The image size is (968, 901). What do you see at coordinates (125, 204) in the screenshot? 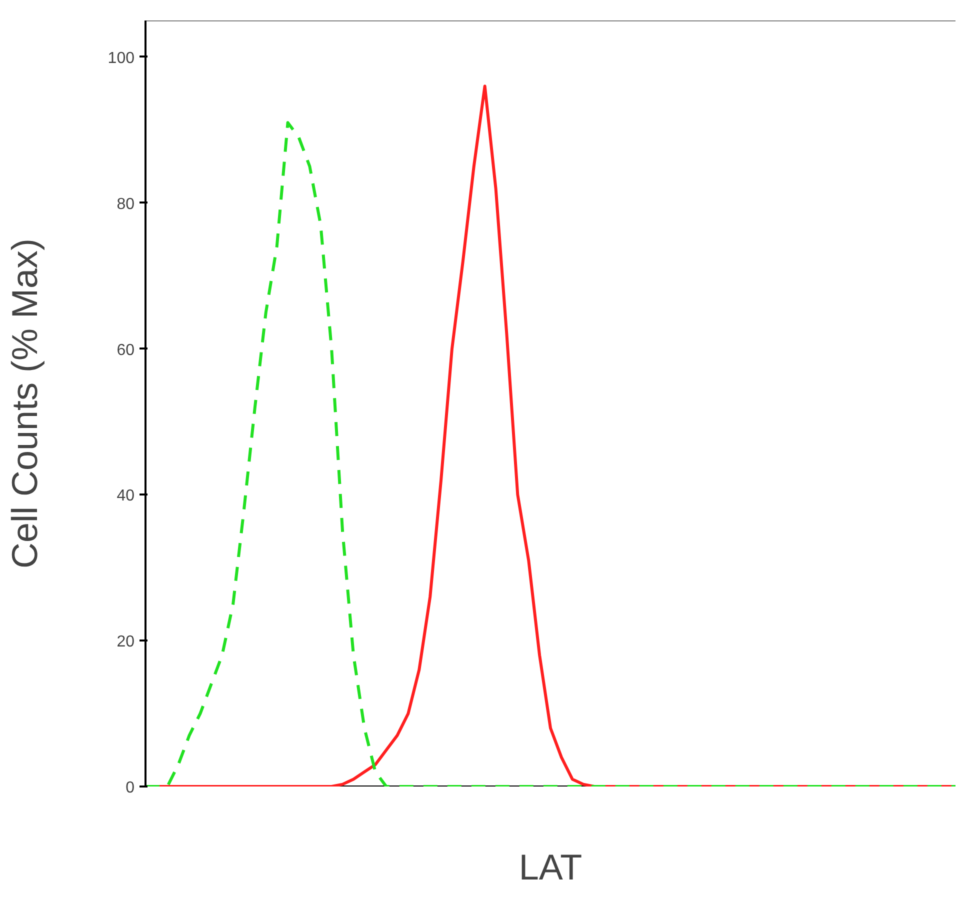
I see `y-tick-label: 80` at bounding box center [125, 204].